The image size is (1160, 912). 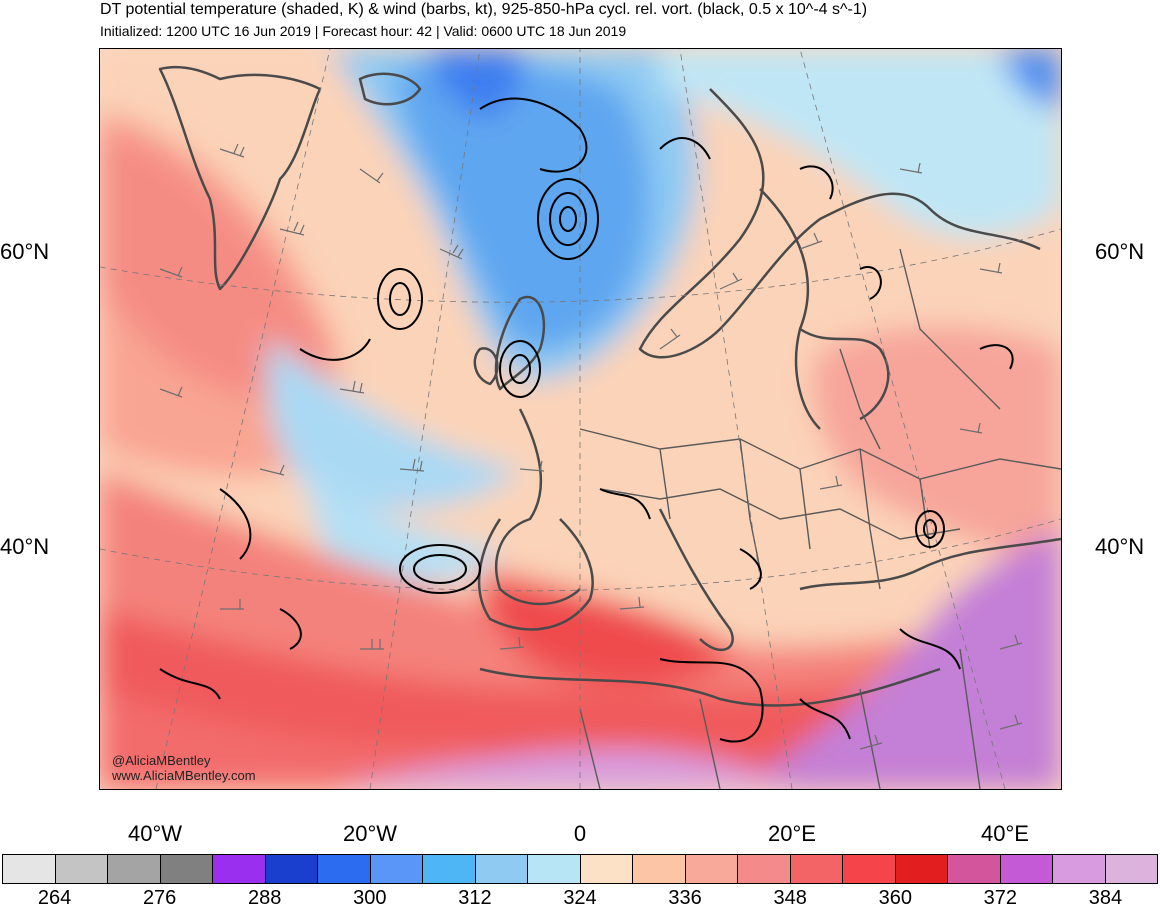 What do you see at coordinates (1000, 898) in the screenshot?
I see `colorbar-label: 372` at bounding box center [1000, 898].